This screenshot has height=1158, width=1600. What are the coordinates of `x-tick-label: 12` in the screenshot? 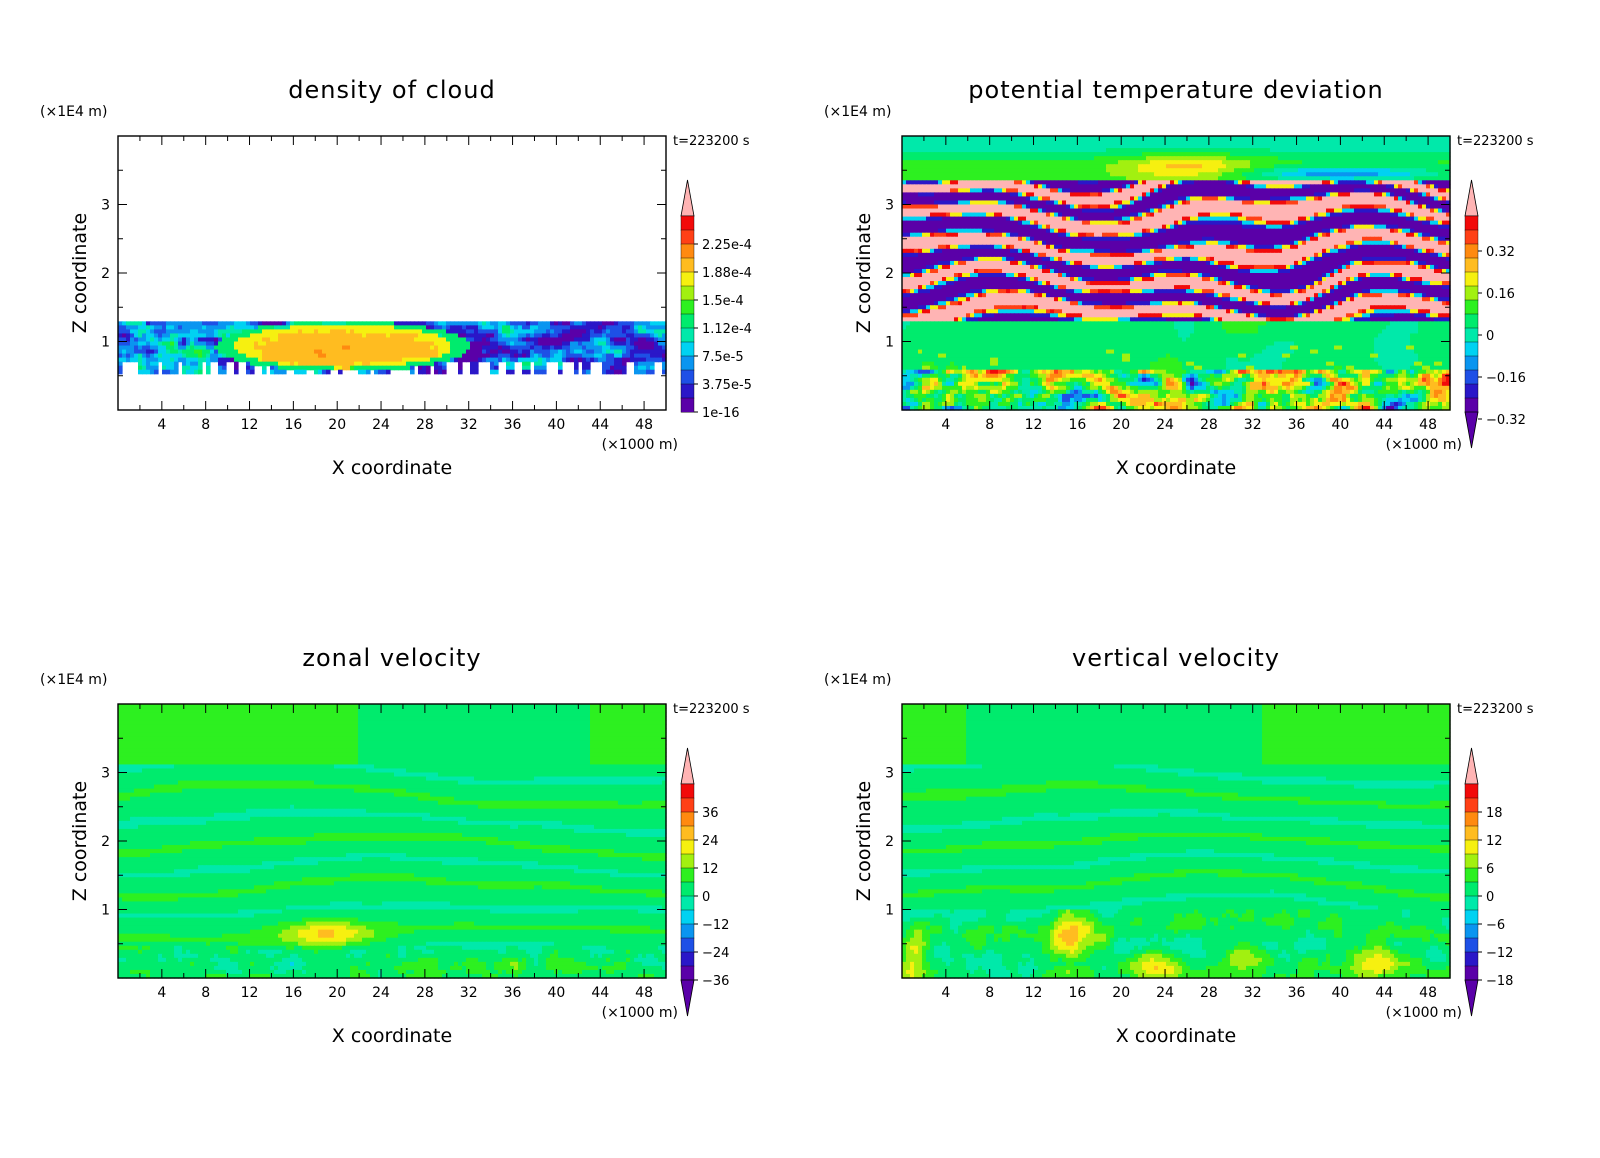 It's located at (250, 425).